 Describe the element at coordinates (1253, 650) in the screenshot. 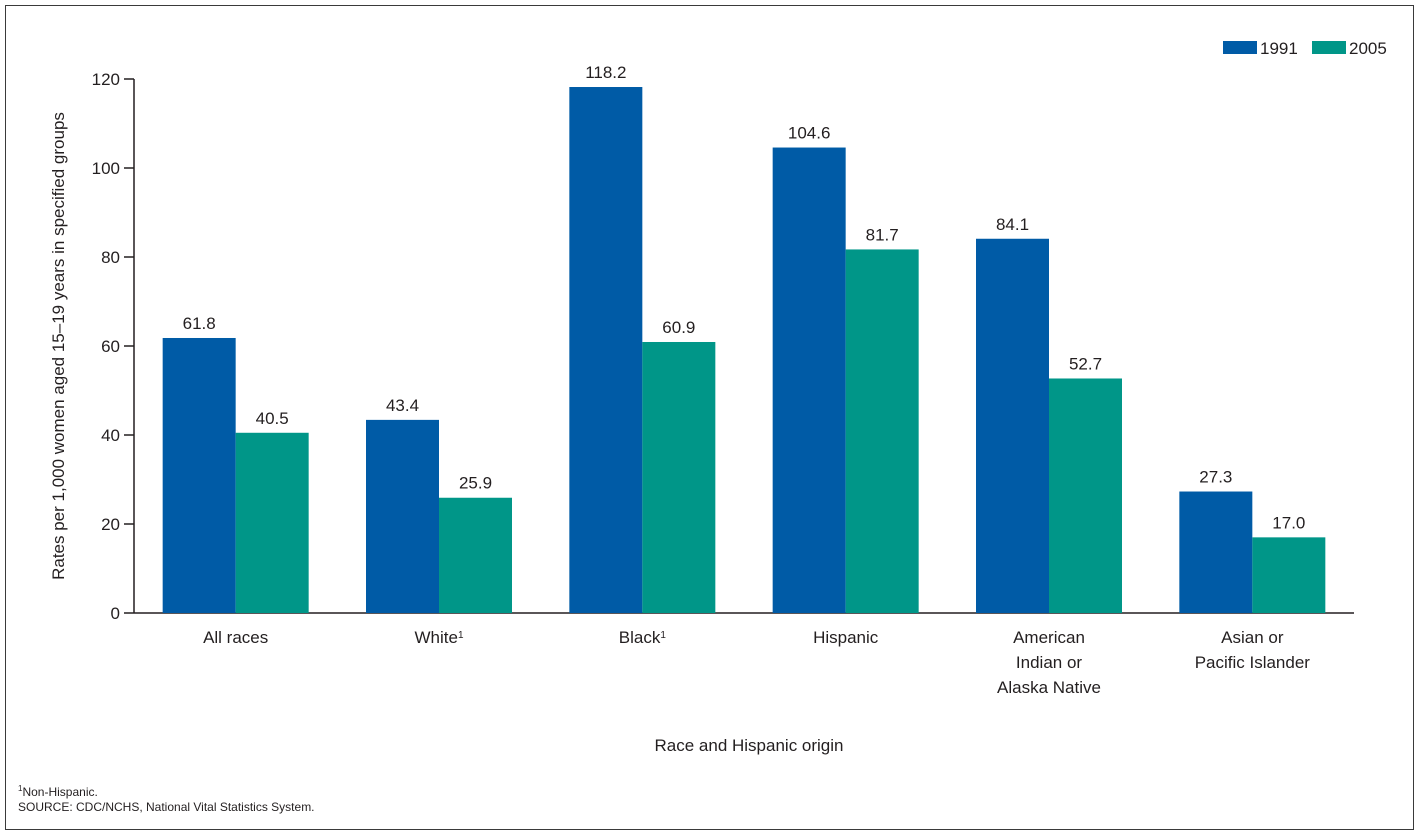

I see `category-label: Asian or Pacific Islander` at that location.